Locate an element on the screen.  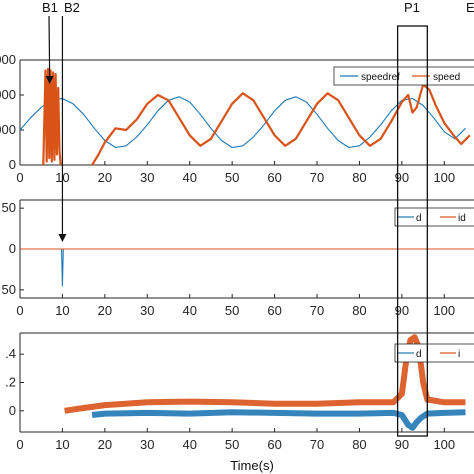
legend-label-d3: d is located at coordinates (419, 354).